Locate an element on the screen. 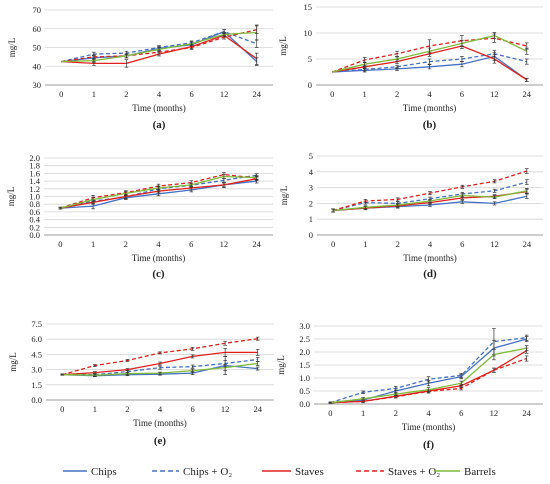  panel-label: (b) is located at coordinates (430, 125).